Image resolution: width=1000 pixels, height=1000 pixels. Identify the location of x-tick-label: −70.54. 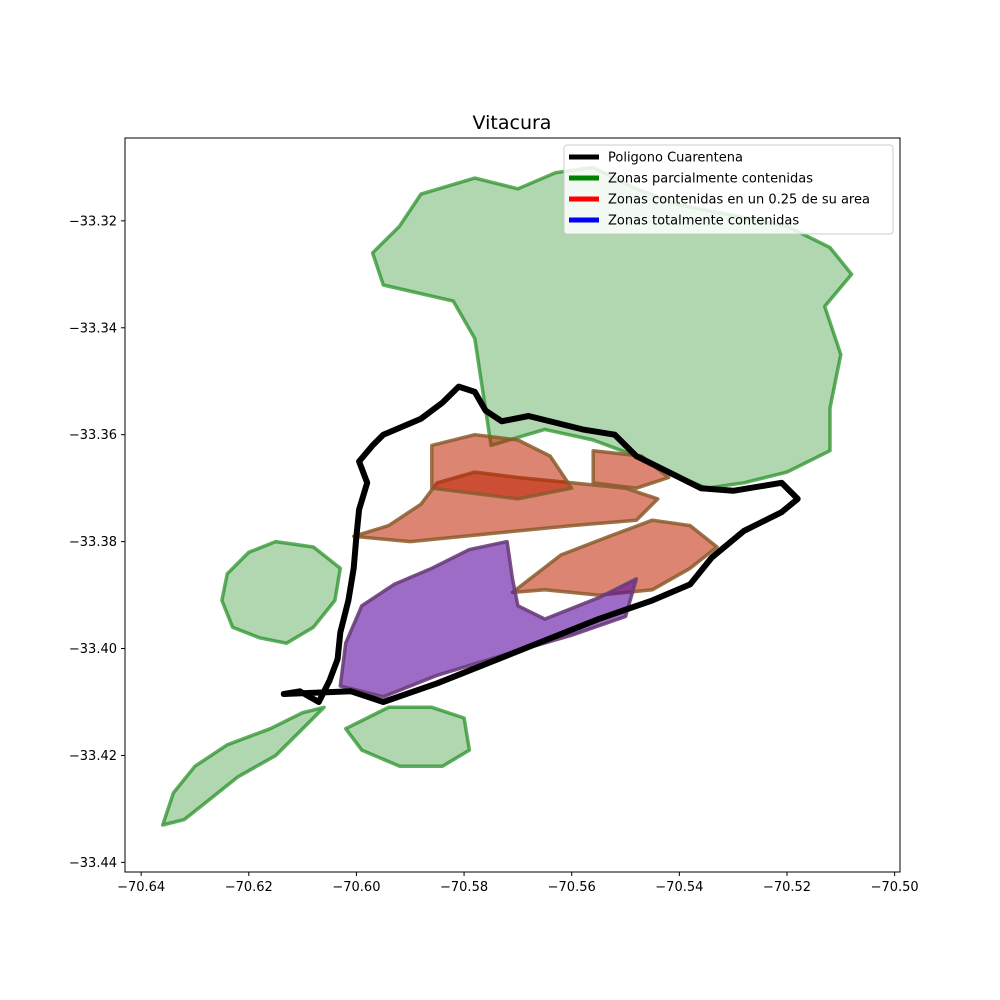
(679, 887).